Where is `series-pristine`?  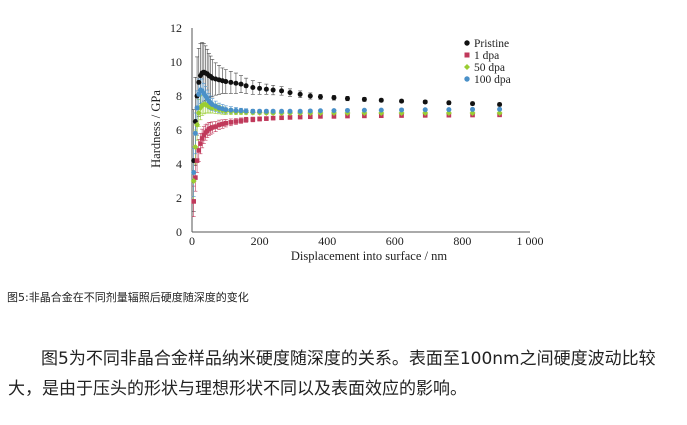
series-pristine is located at coordinates (347, 116).